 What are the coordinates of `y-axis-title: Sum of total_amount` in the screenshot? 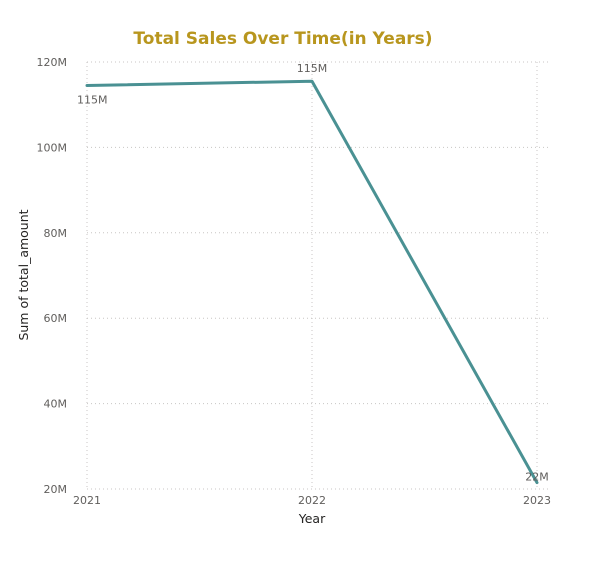 It's located at (23, 274).